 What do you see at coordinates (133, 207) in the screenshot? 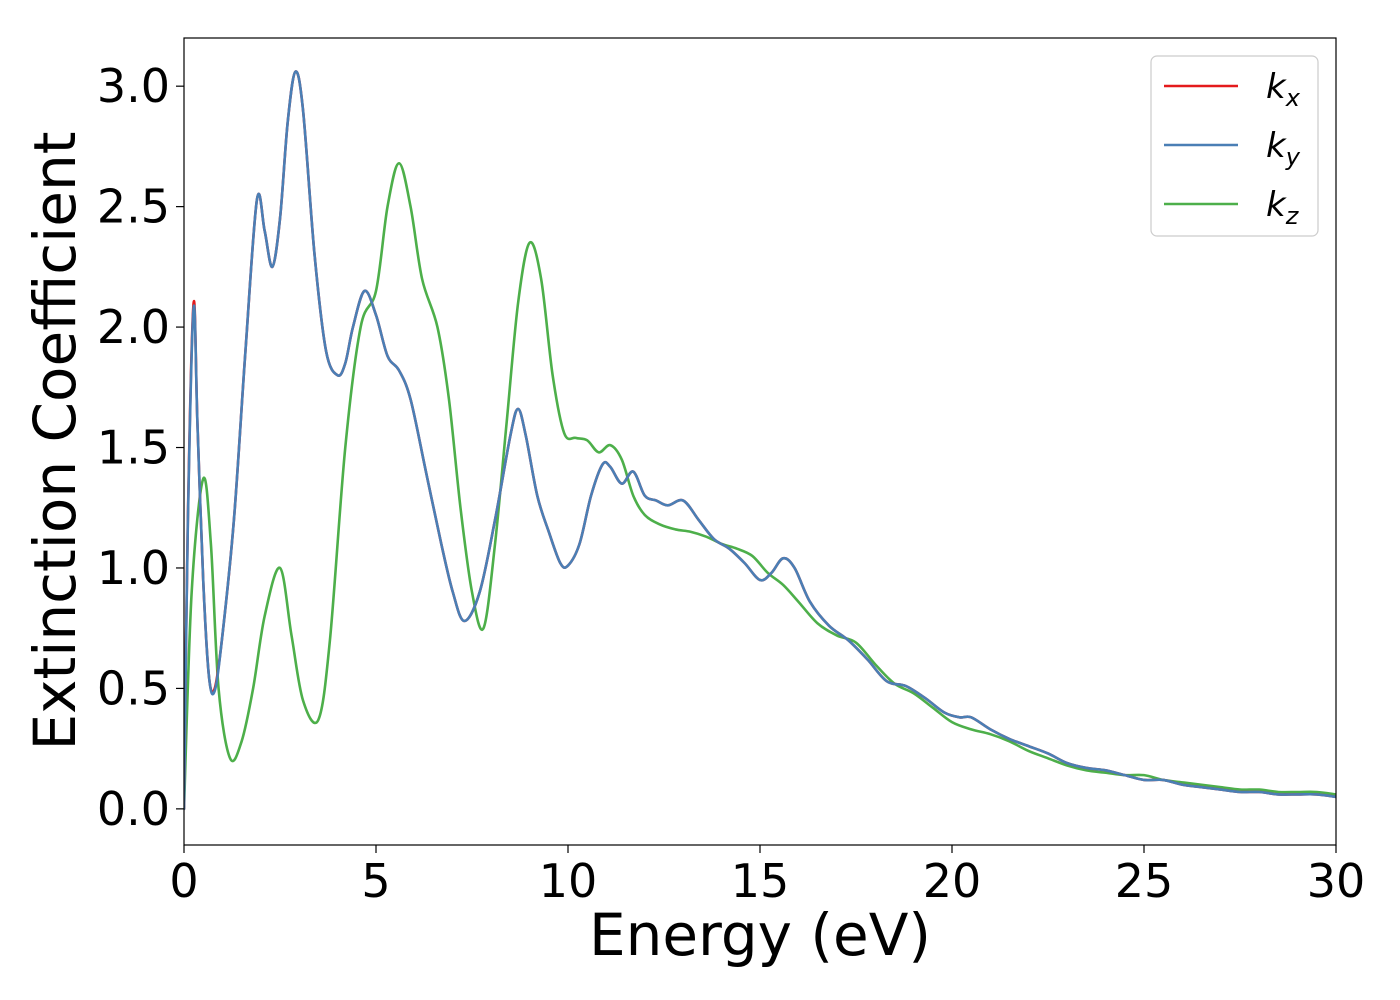
I see `y-tick-label: 2.5` at bounding box center [133, 207].